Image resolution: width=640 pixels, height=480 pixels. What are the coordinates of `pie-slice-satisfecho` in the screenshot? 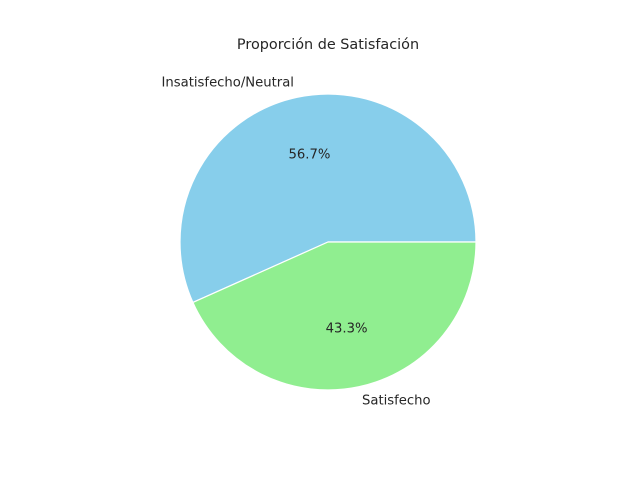 It's located at (334, 316).